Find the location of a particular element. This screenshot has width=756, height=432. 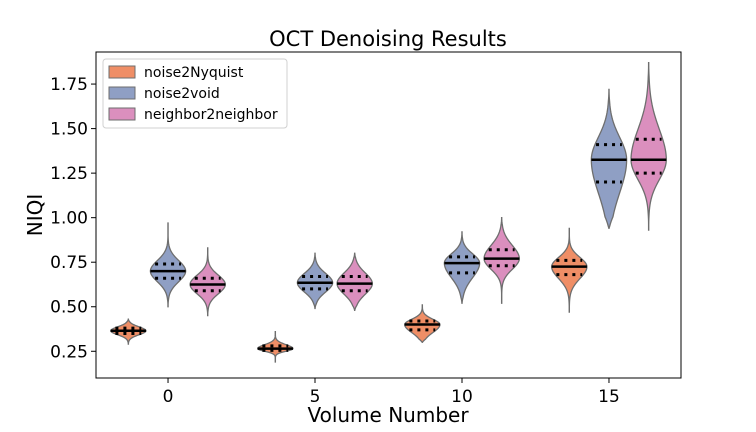

legend-label: noise2void is located at coordinates (182, 94).